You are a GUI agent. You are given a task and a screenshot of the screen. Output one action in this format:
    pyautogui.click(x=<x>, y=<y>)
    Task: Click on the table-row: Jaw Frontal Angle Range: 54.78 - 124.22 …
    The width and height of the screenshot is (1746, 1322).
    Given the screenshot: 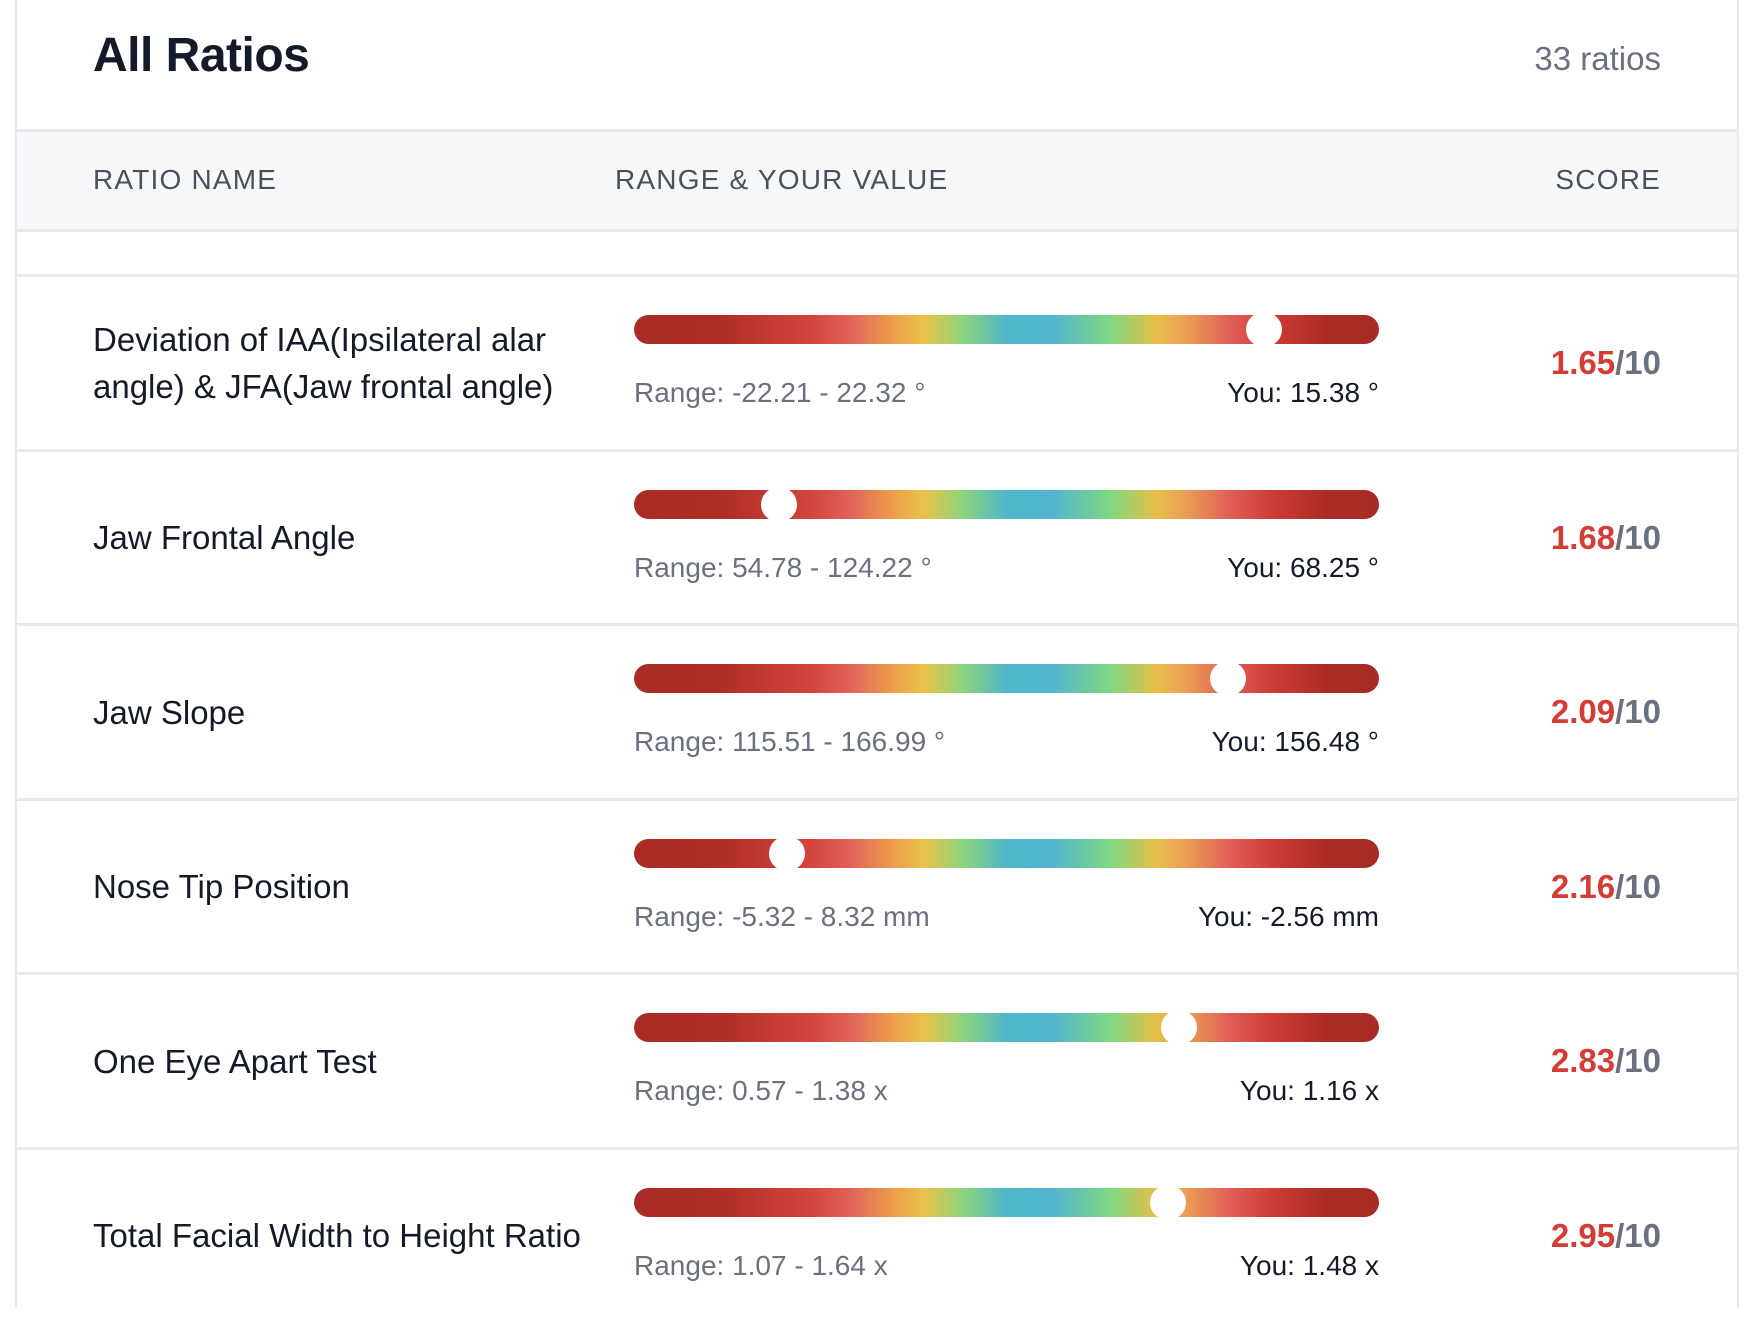 What is the action you would take?
    pyautogui.click(x=877, y=536)
    